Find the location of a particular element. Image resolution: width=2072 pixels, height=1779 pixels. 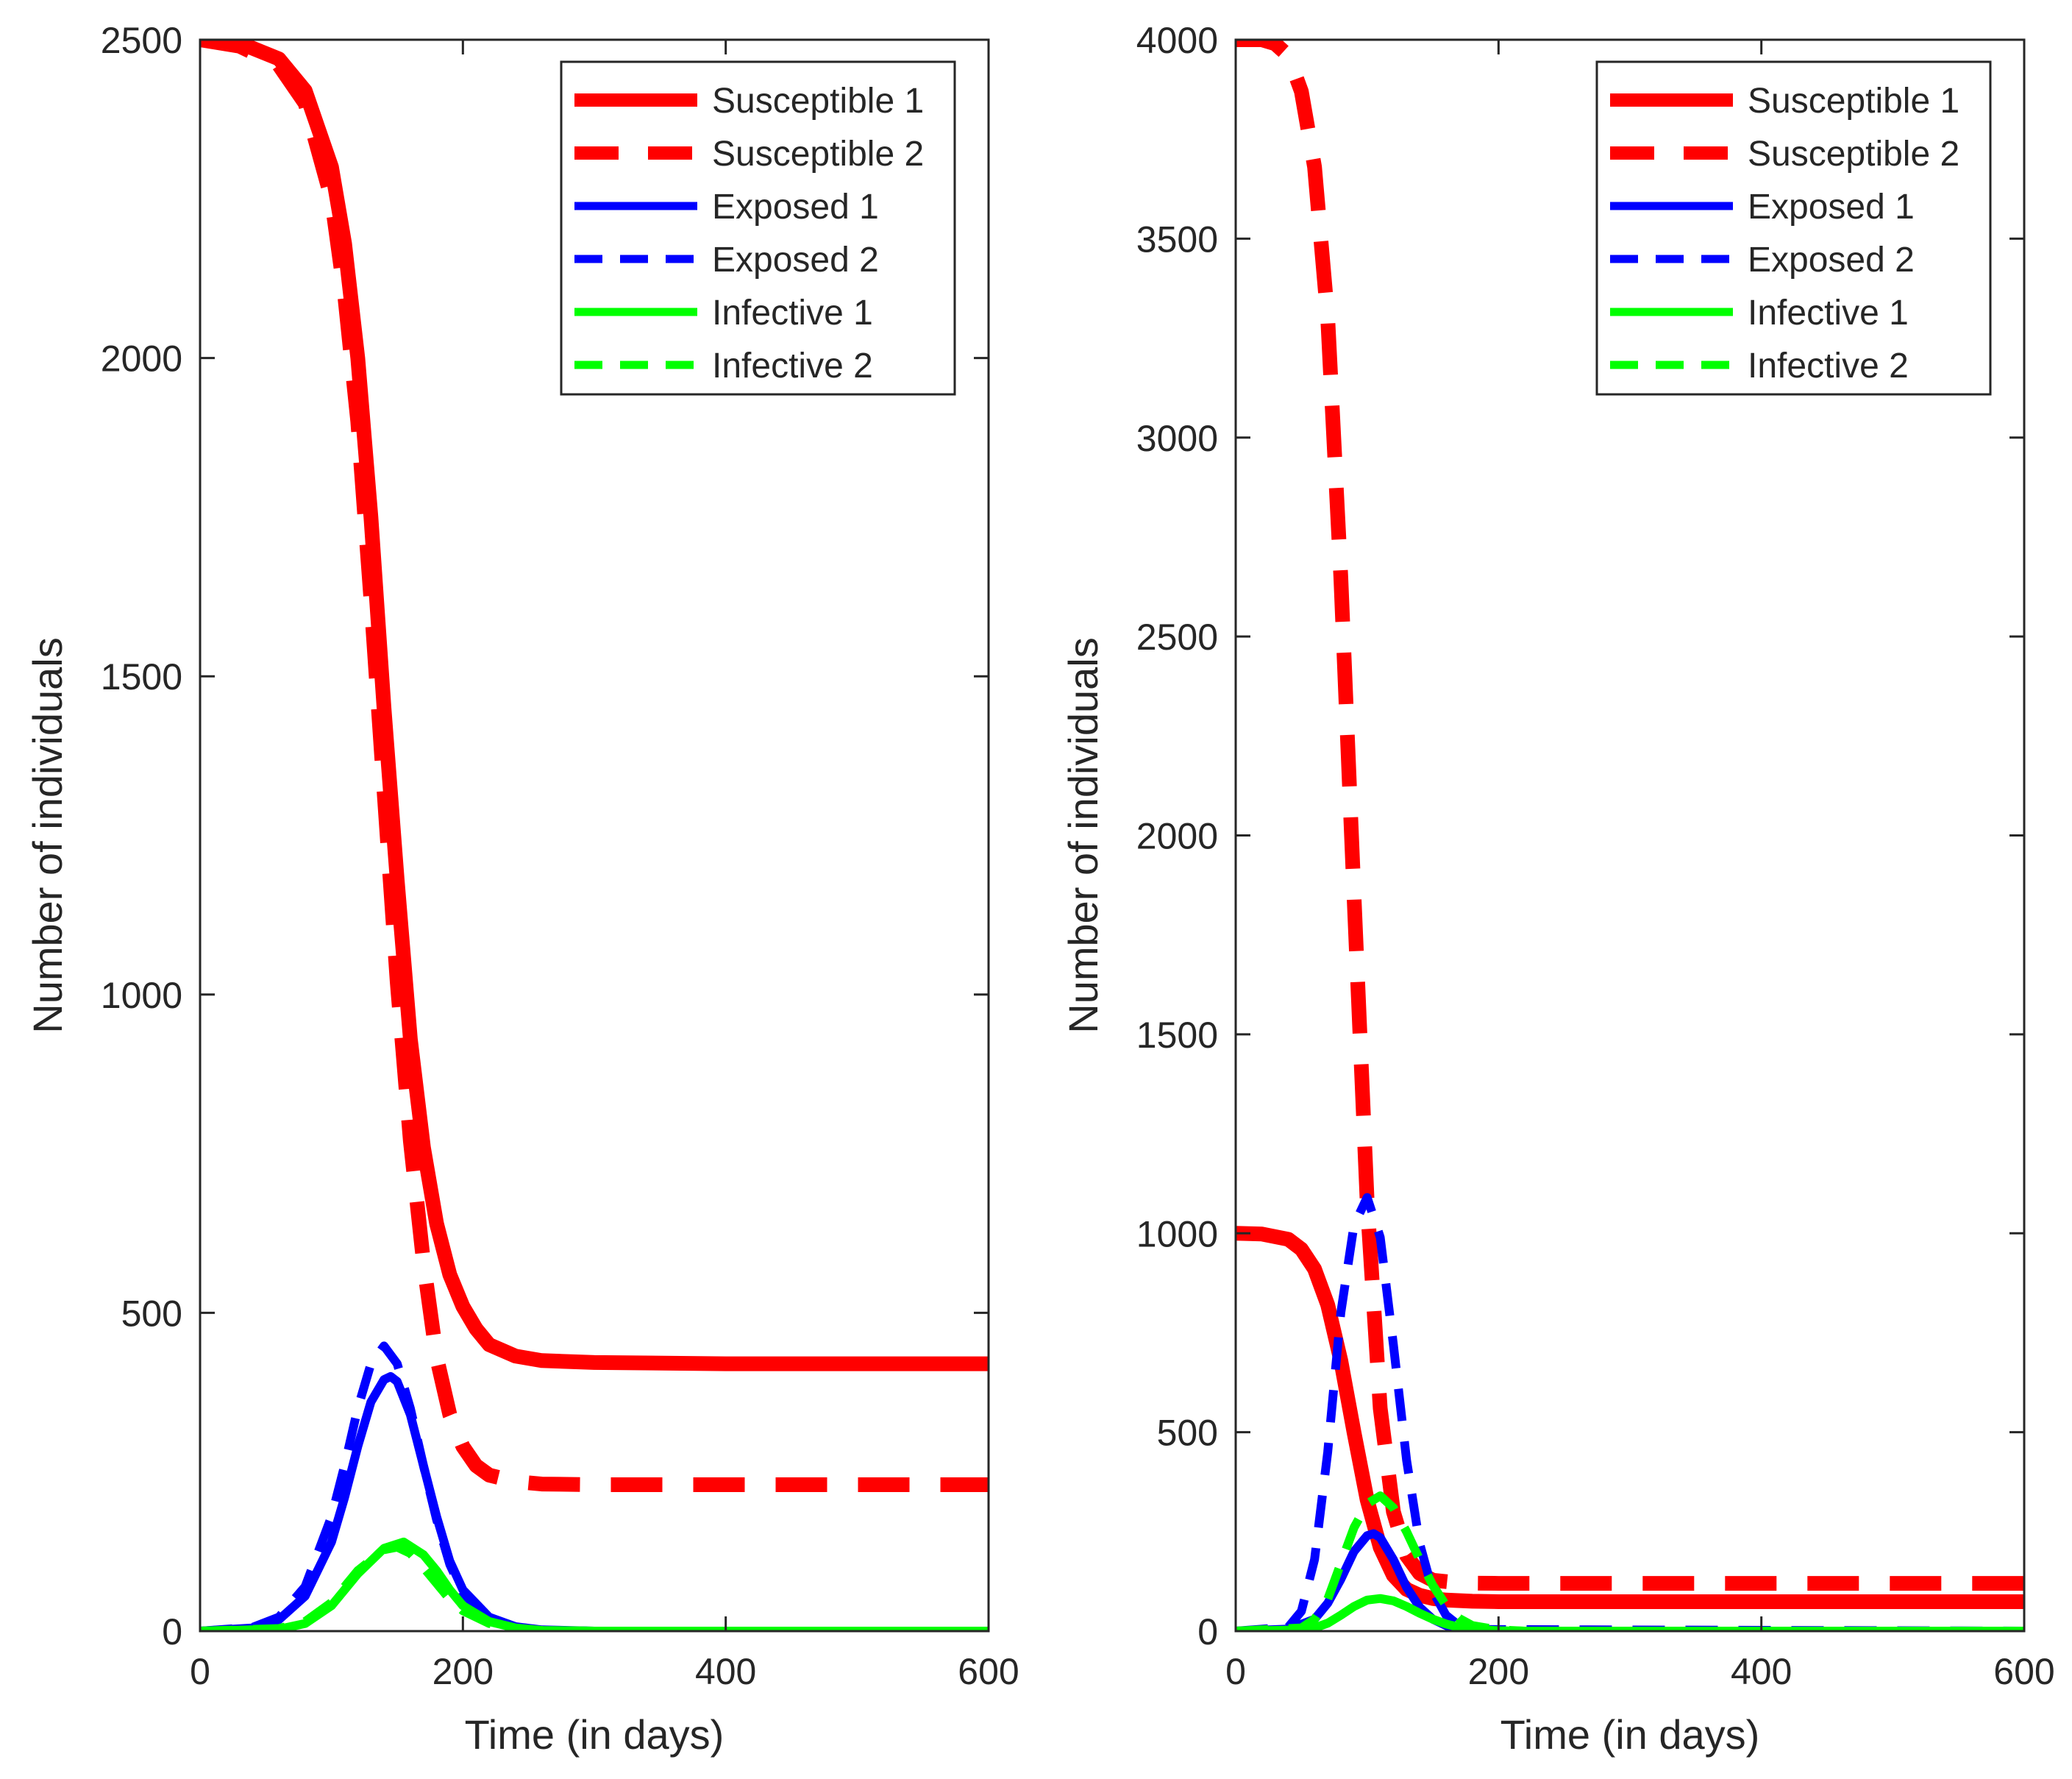

y-tick-label: 3000 is located at coordinates (1177, 438).